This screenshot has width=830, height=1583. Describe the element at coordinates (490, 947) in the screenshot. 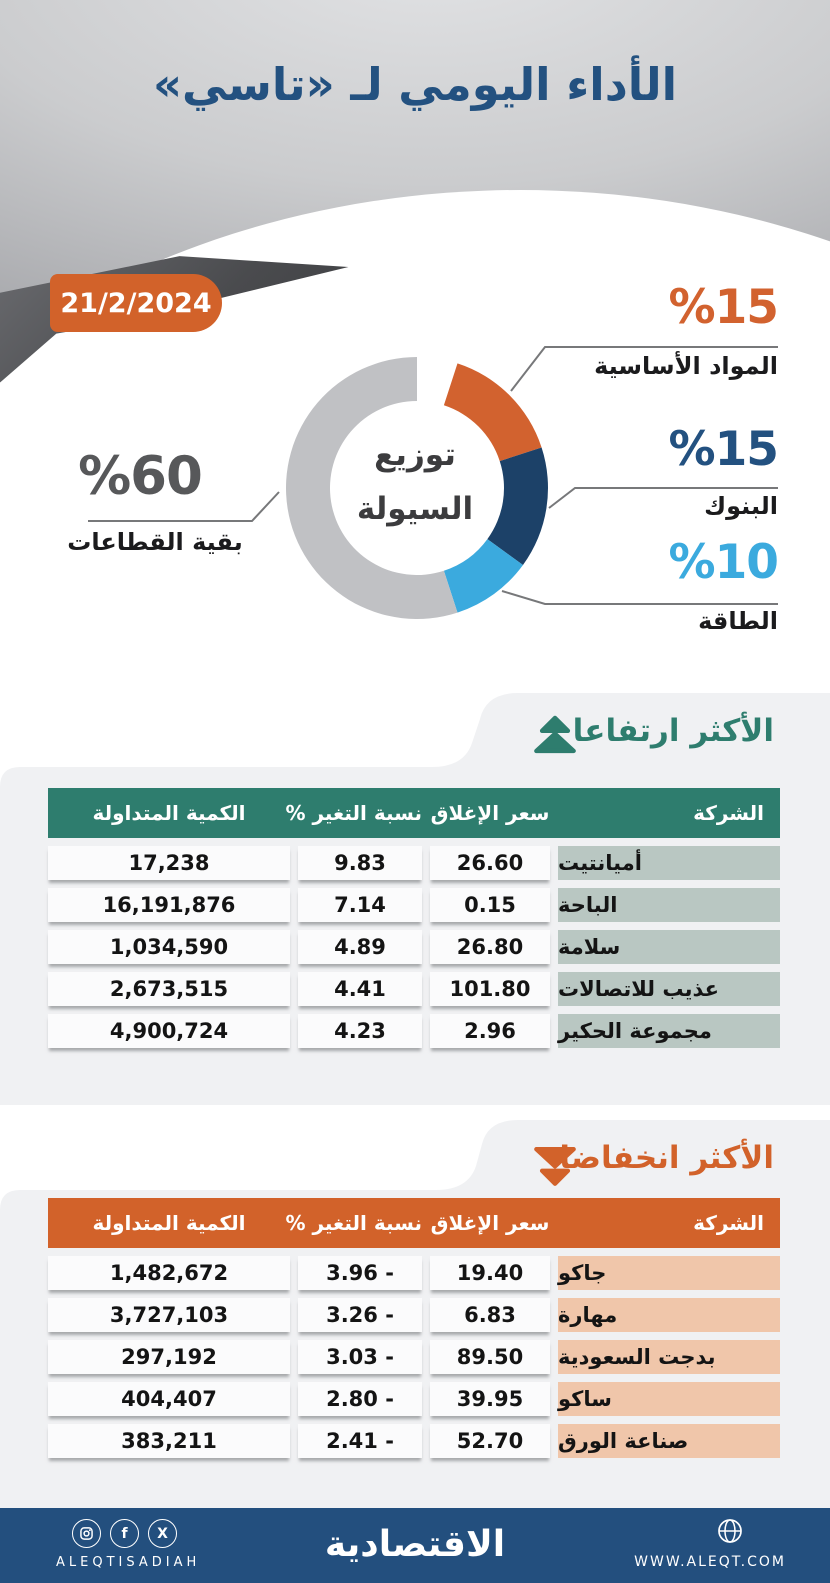

I see `close-price-cell: 26.80` at that location.